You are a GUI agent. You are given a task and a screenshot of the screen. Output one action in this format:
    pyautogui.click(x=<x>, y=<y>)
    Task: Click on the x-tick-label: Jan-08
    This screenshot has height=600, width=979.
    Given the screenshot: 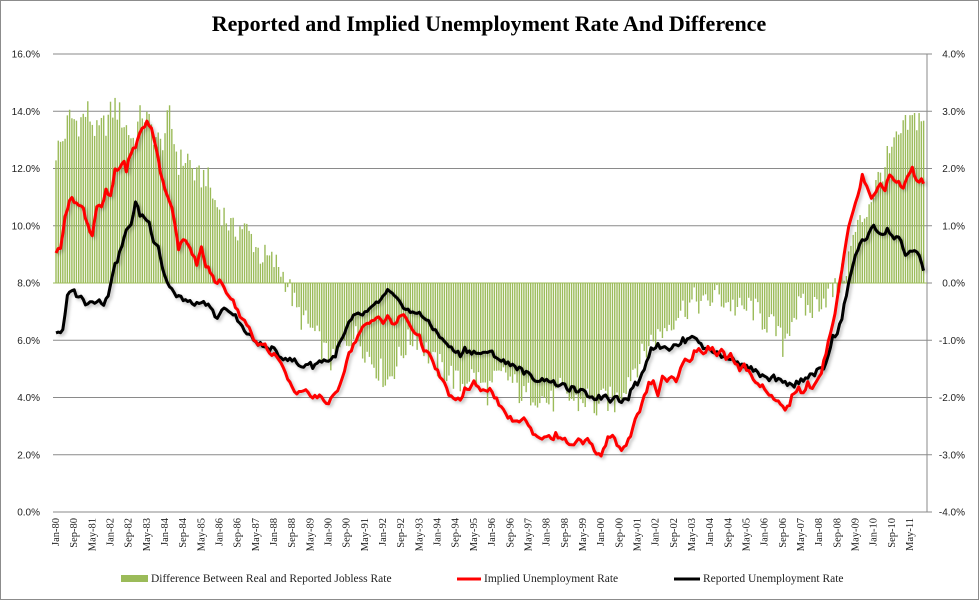 What is the action you would take?
    pyautogui.click(x=819, y=532)
    